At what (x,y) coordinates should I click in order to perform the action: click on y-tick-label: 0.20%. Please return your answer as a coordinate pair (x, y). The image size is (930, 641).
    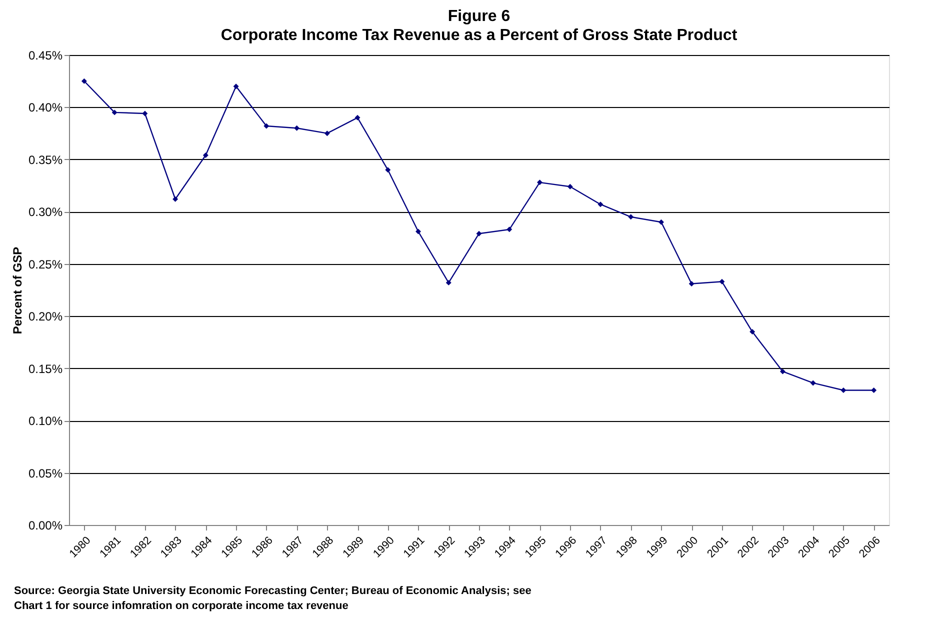
    Looking at the image, I should click on (45, 317).